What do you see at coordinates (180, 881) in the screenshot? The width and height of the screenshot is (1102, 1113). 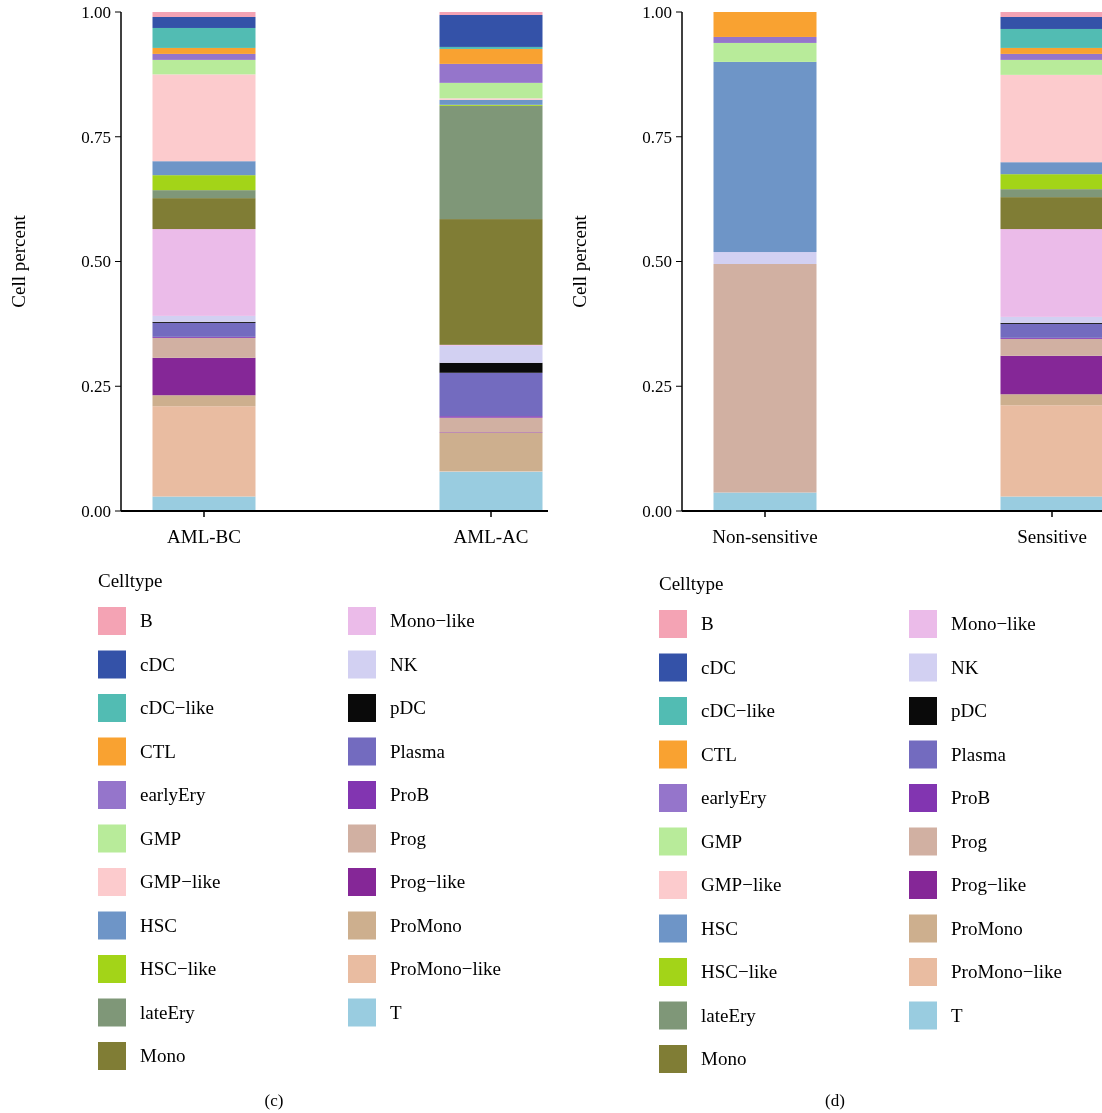 I see `legend-label: GMP−like` at bounding box center [180, 881].